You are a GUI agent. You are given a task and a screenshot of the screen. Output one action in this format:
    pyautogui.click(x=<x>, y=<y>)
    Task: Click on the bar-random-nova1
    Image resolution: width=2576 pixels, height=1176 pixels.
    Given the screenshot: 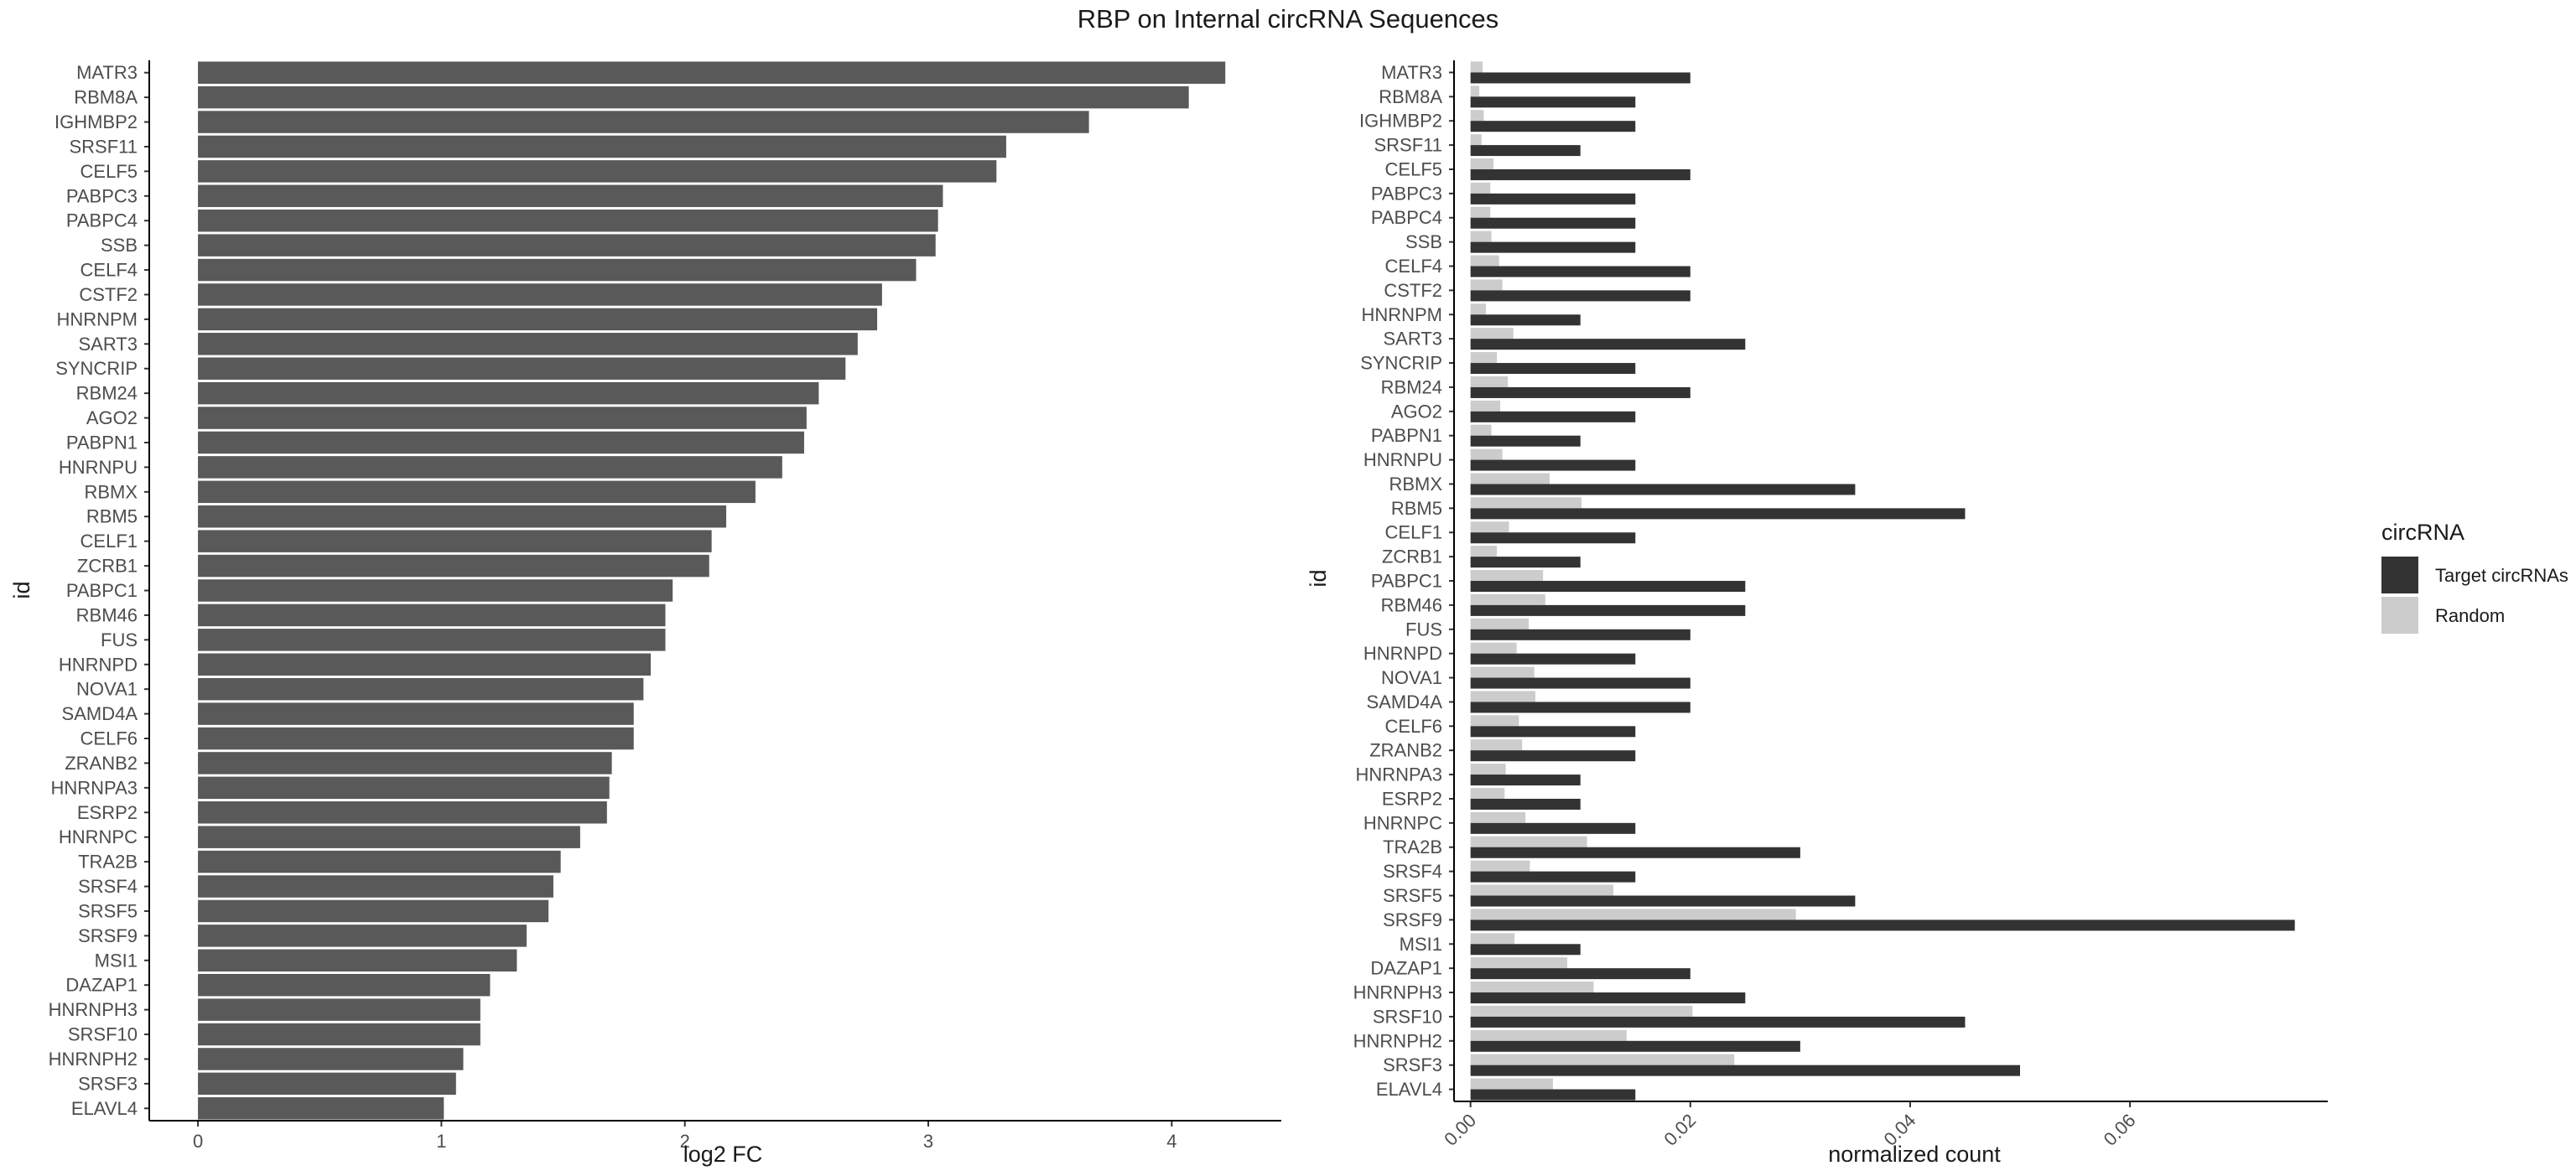 What is the action you would take?
    pyautogui.click(x=1502, y=672)
    